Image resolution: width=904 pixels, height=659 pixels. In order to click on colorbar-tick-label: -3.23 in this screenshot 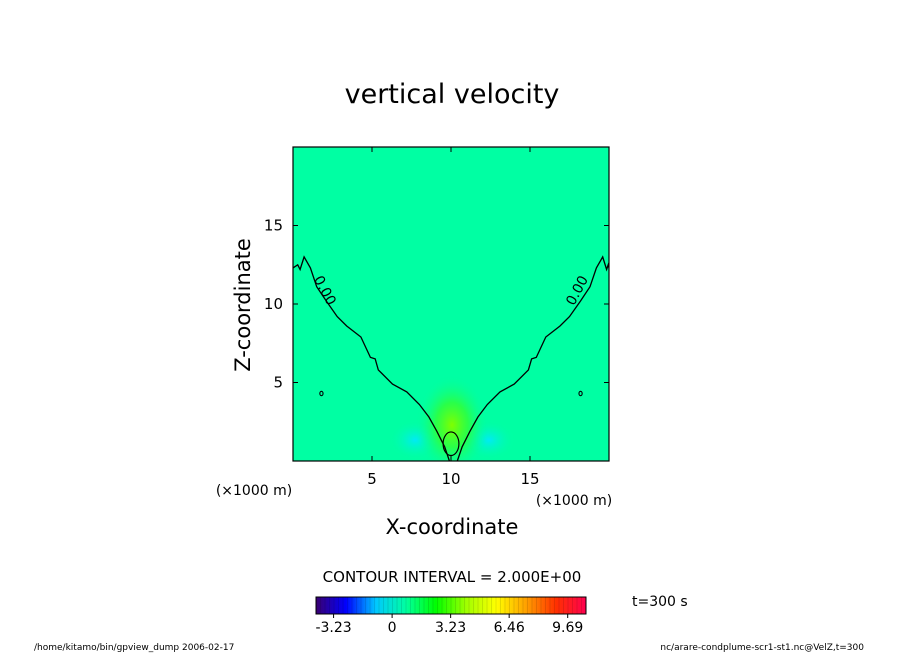, I will do `click(333, 628)`.